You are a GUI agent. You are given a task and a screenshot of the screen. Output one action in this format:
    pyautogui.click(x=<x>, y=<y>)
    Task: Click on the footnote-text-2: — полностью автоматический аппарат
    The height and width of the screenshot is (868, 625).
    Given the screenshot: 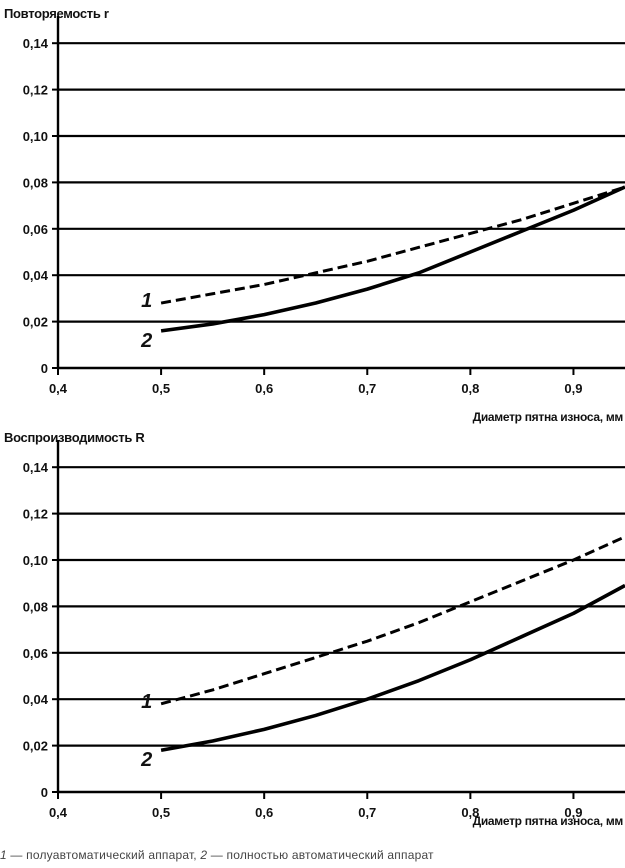 What is the action you would take?
    pyautogui.click(x=320, y=855)
    